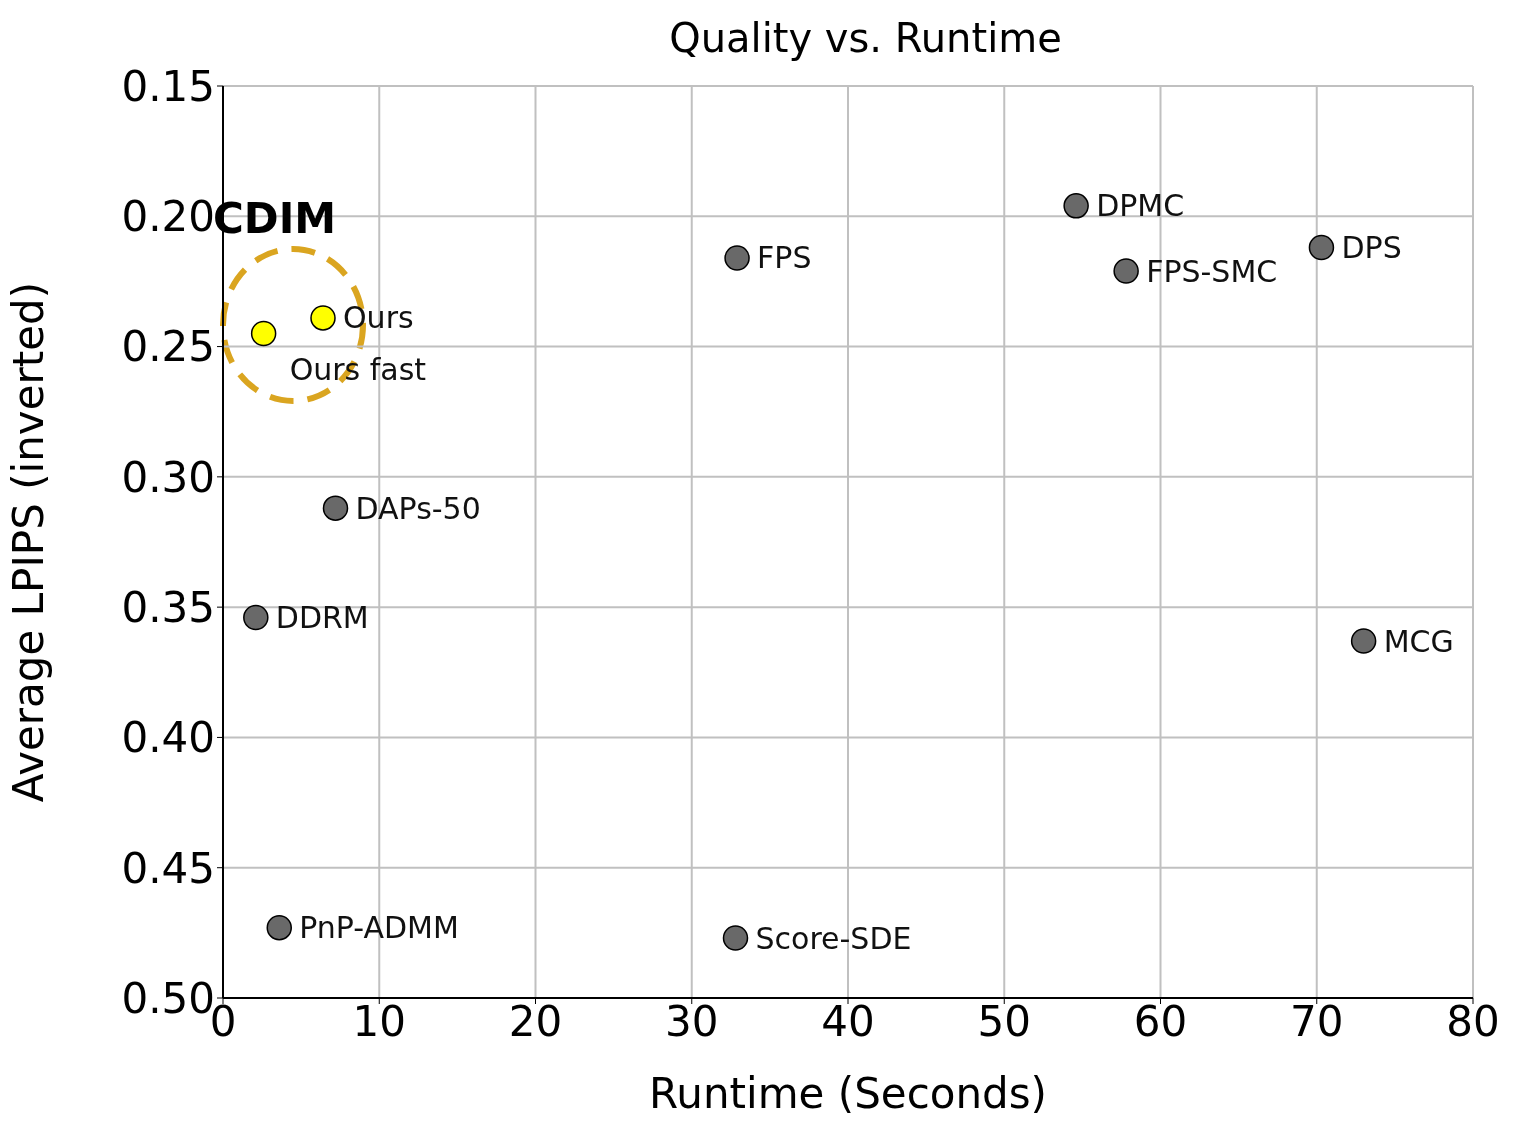  I want to click on y-tick-label: 0.25, so click(168, 347).